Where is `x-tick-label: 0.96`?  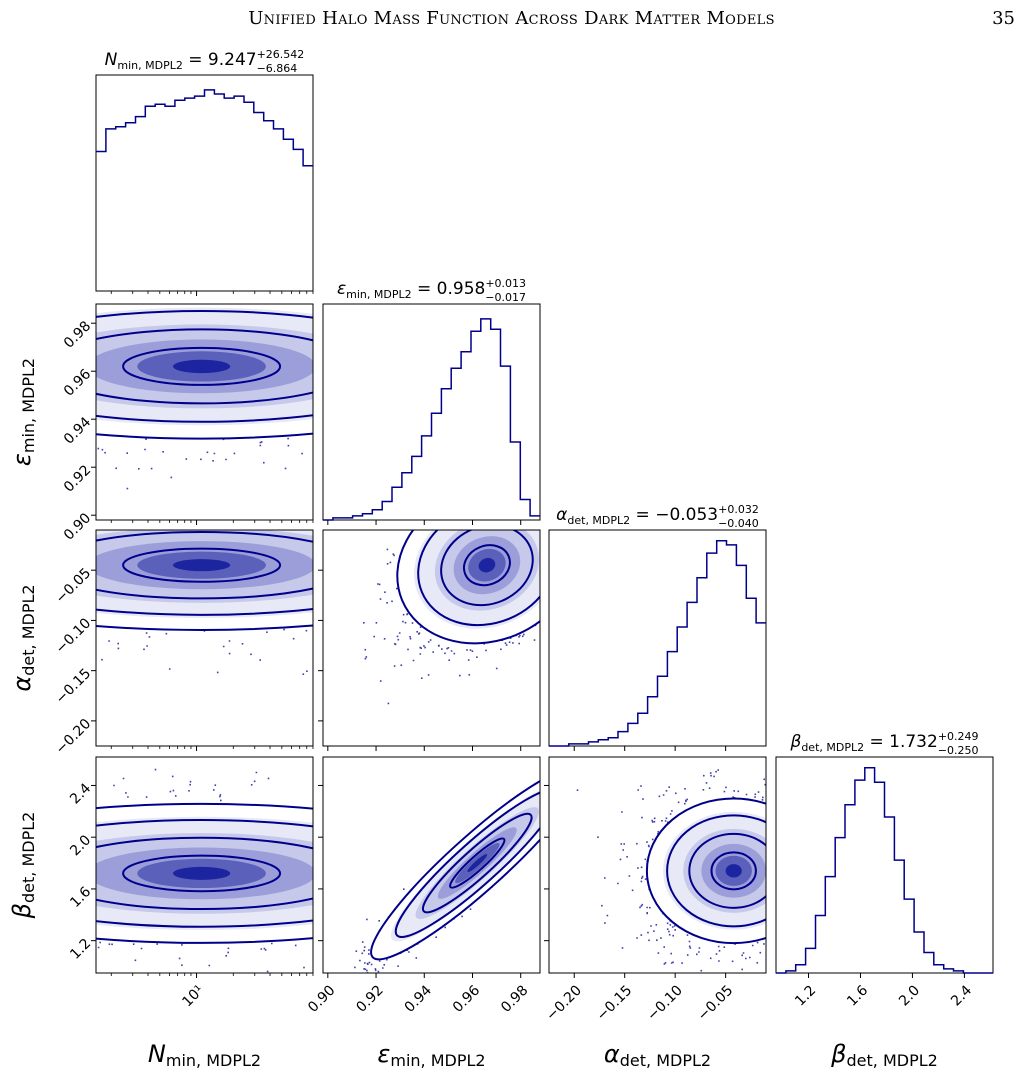 x-tick-label: 0.96 is located at coordinates (466, 998).